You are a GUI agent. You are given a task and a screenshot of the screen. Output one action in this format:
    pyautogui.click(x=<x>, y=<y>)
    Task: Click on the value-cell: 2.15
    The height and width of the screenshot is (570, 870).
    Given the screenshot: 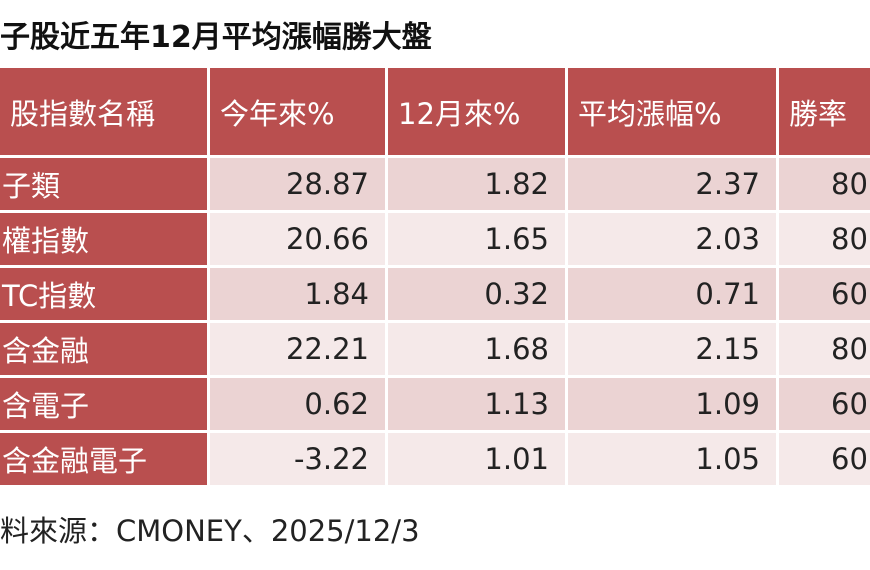 What is the action you would take?
    pyautogui.click(x=672, y=349)
    